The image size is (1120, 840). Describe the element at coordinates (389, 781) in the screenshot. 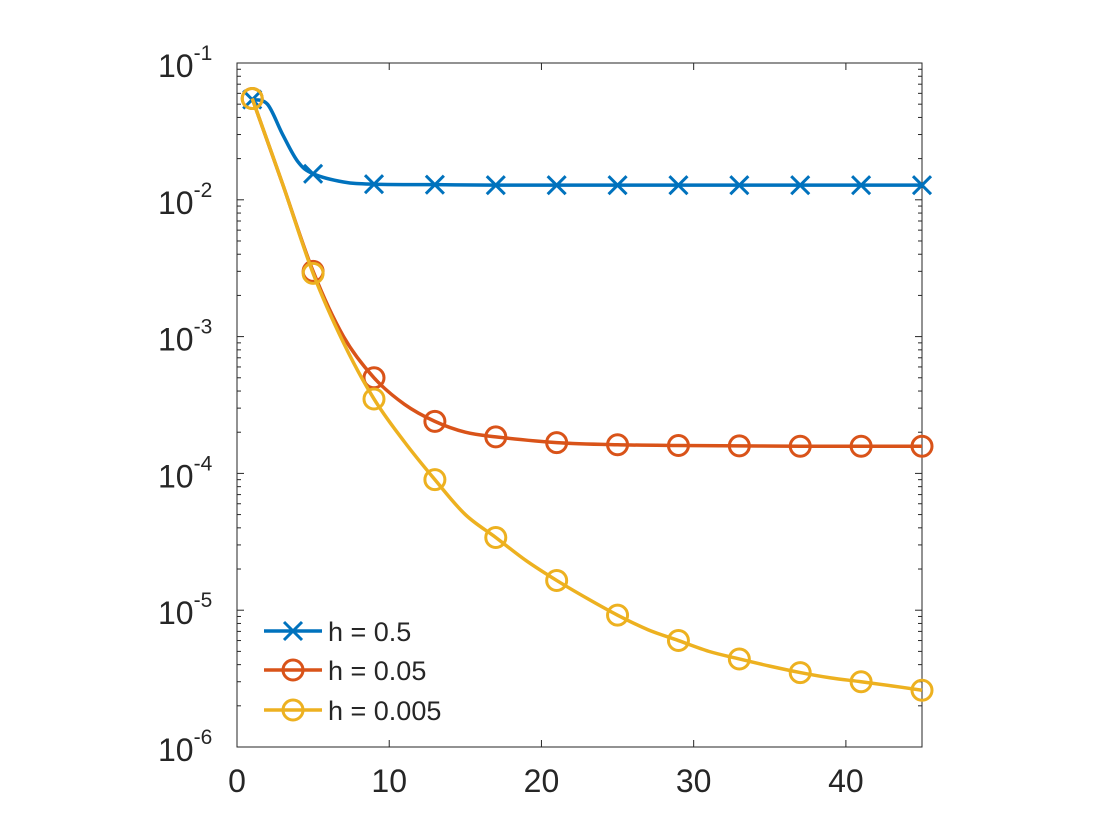

I see `x-tick-label: 10` at that location.